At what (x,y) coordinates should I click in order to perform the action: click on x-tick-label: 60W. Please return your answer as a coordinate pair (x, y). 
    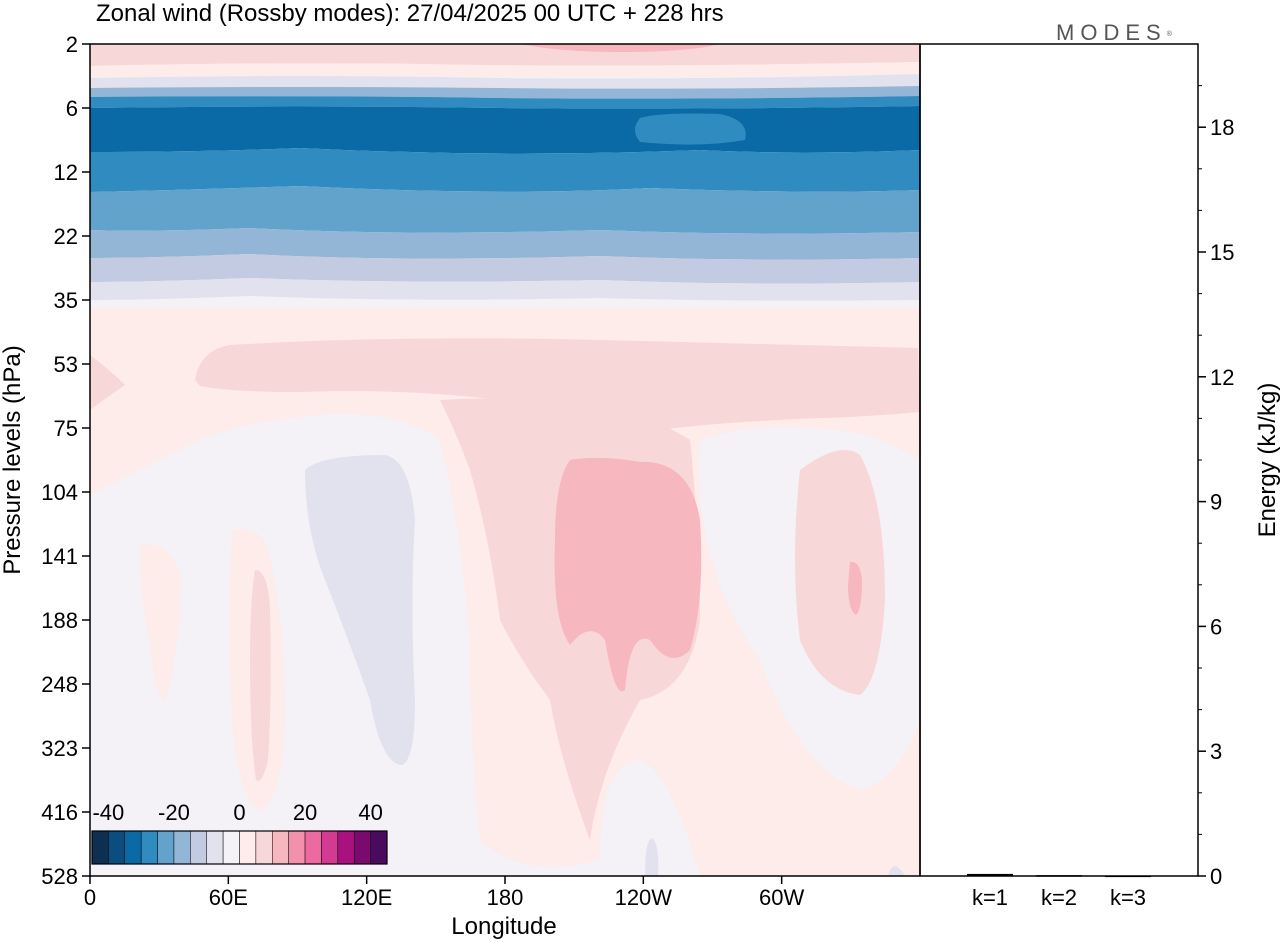
    Looking at the image, I should click on (781, 897).